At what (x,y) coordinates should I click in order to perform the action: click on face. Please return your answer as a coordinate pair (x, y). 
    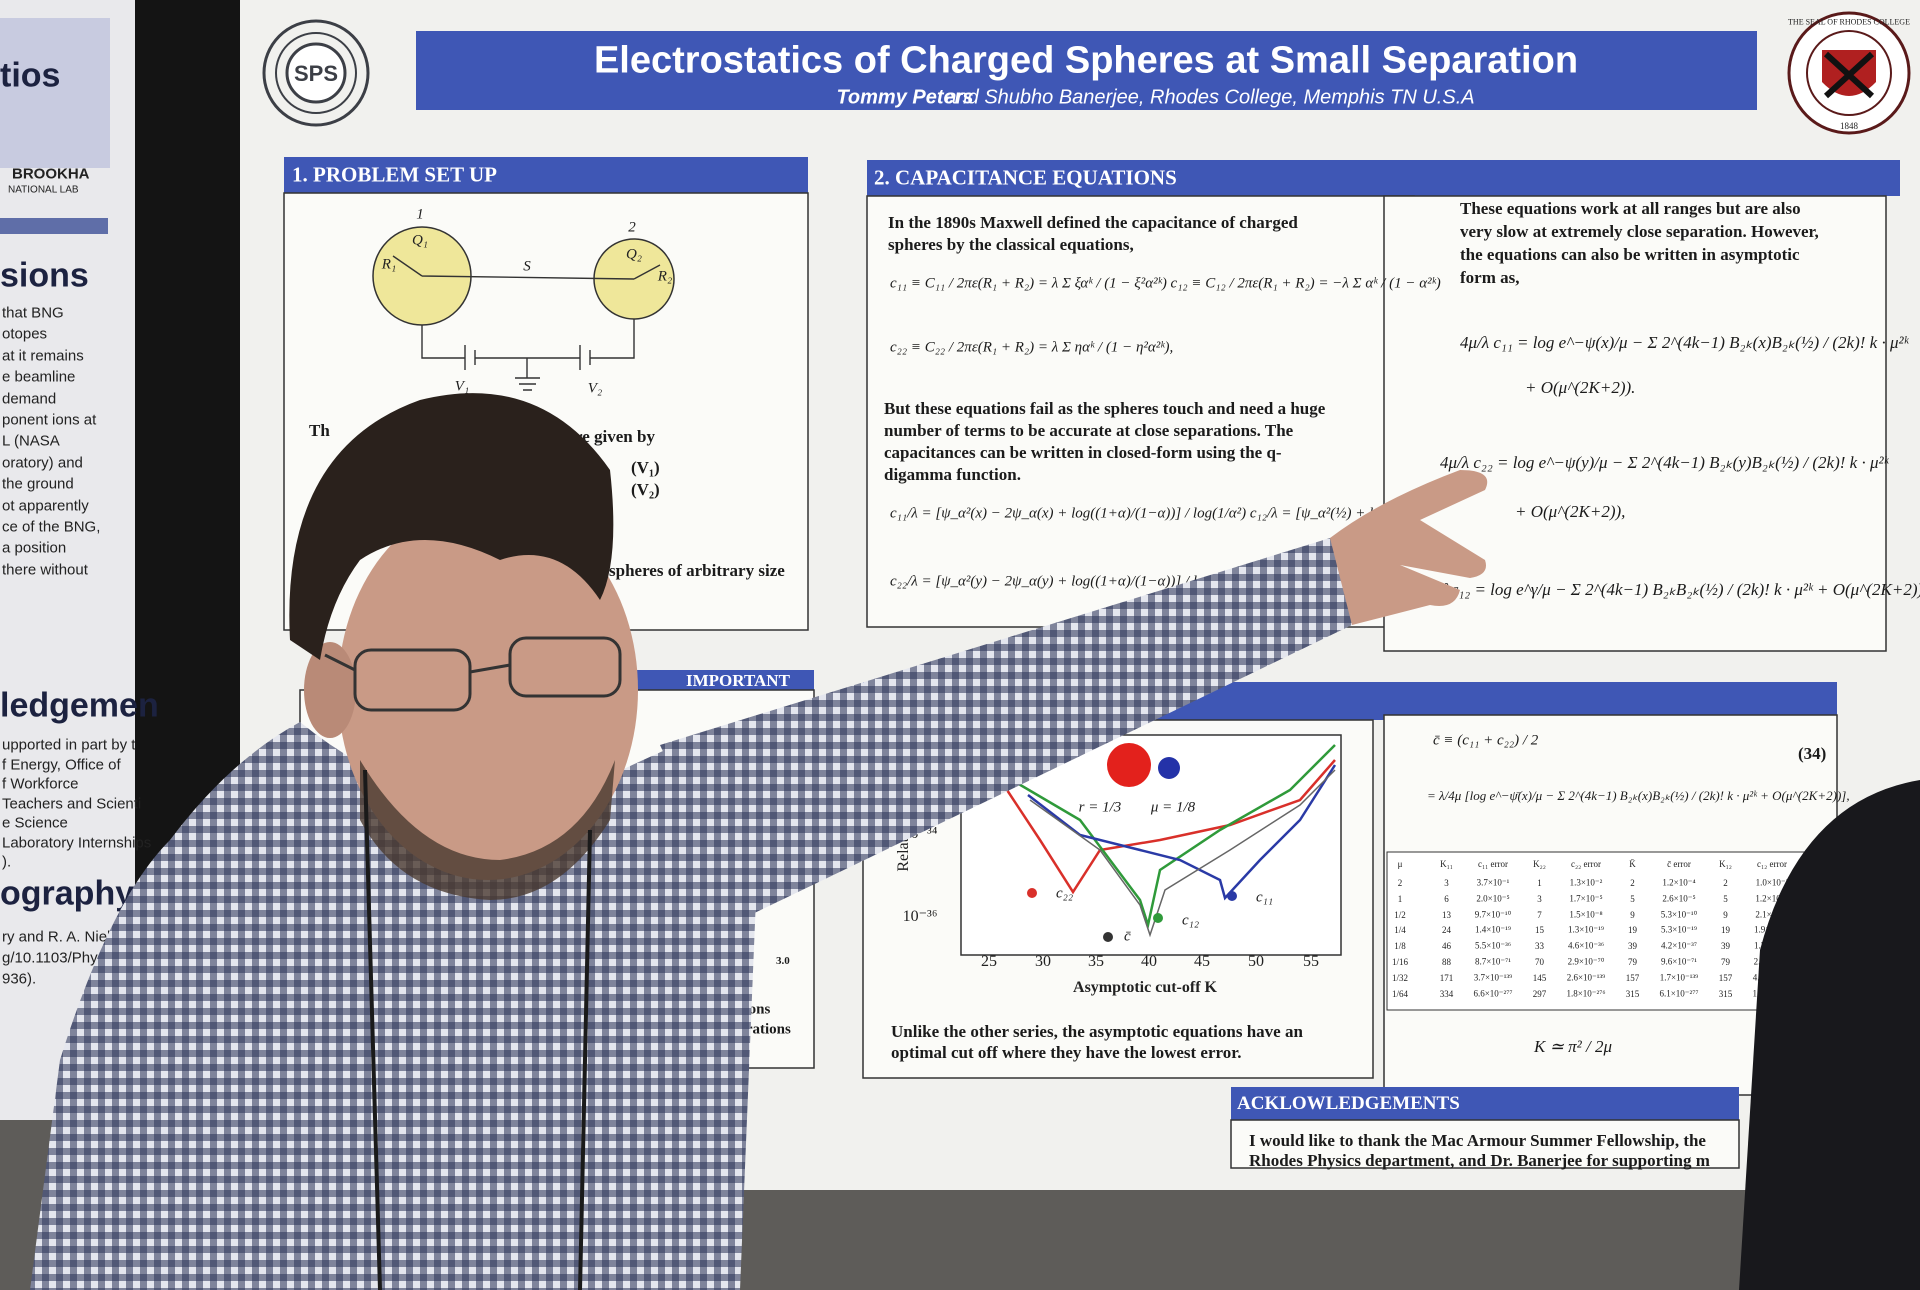
    Looking at the image, I should click on (488, 690).